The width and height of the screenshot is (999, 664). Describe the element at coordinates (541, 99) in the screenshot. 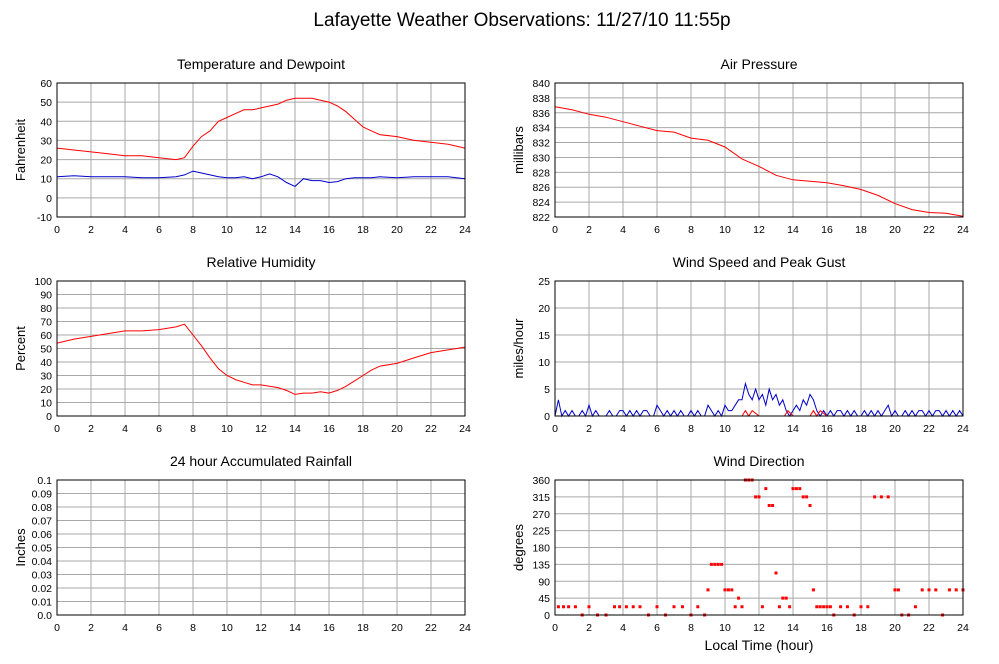

I see `y-tick-label: 838` at that location.